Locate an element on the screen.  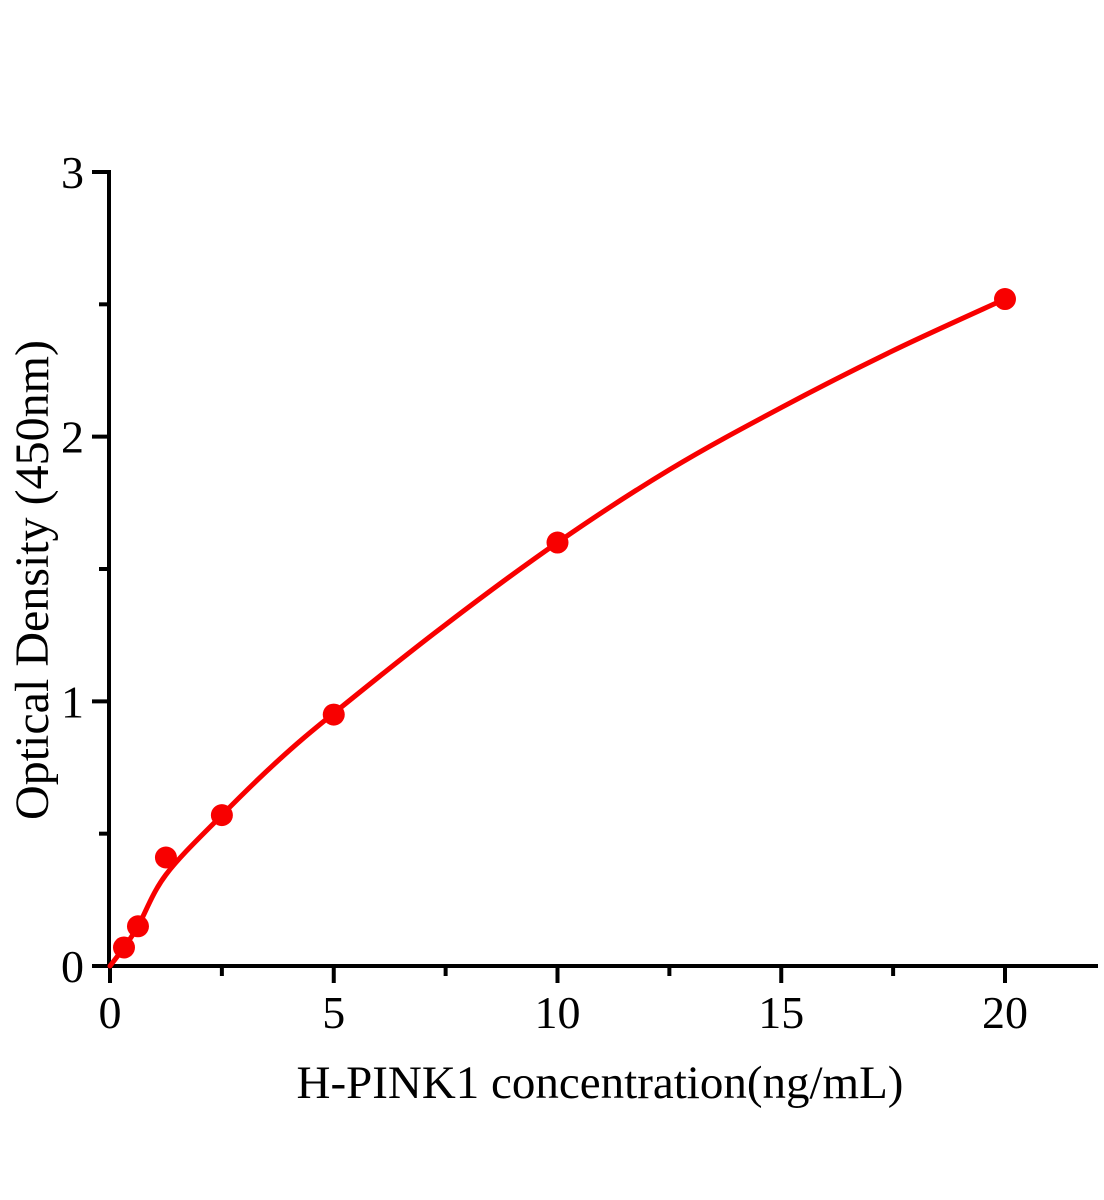
y-tick-label: 1 is located at coordinates (72, 701).